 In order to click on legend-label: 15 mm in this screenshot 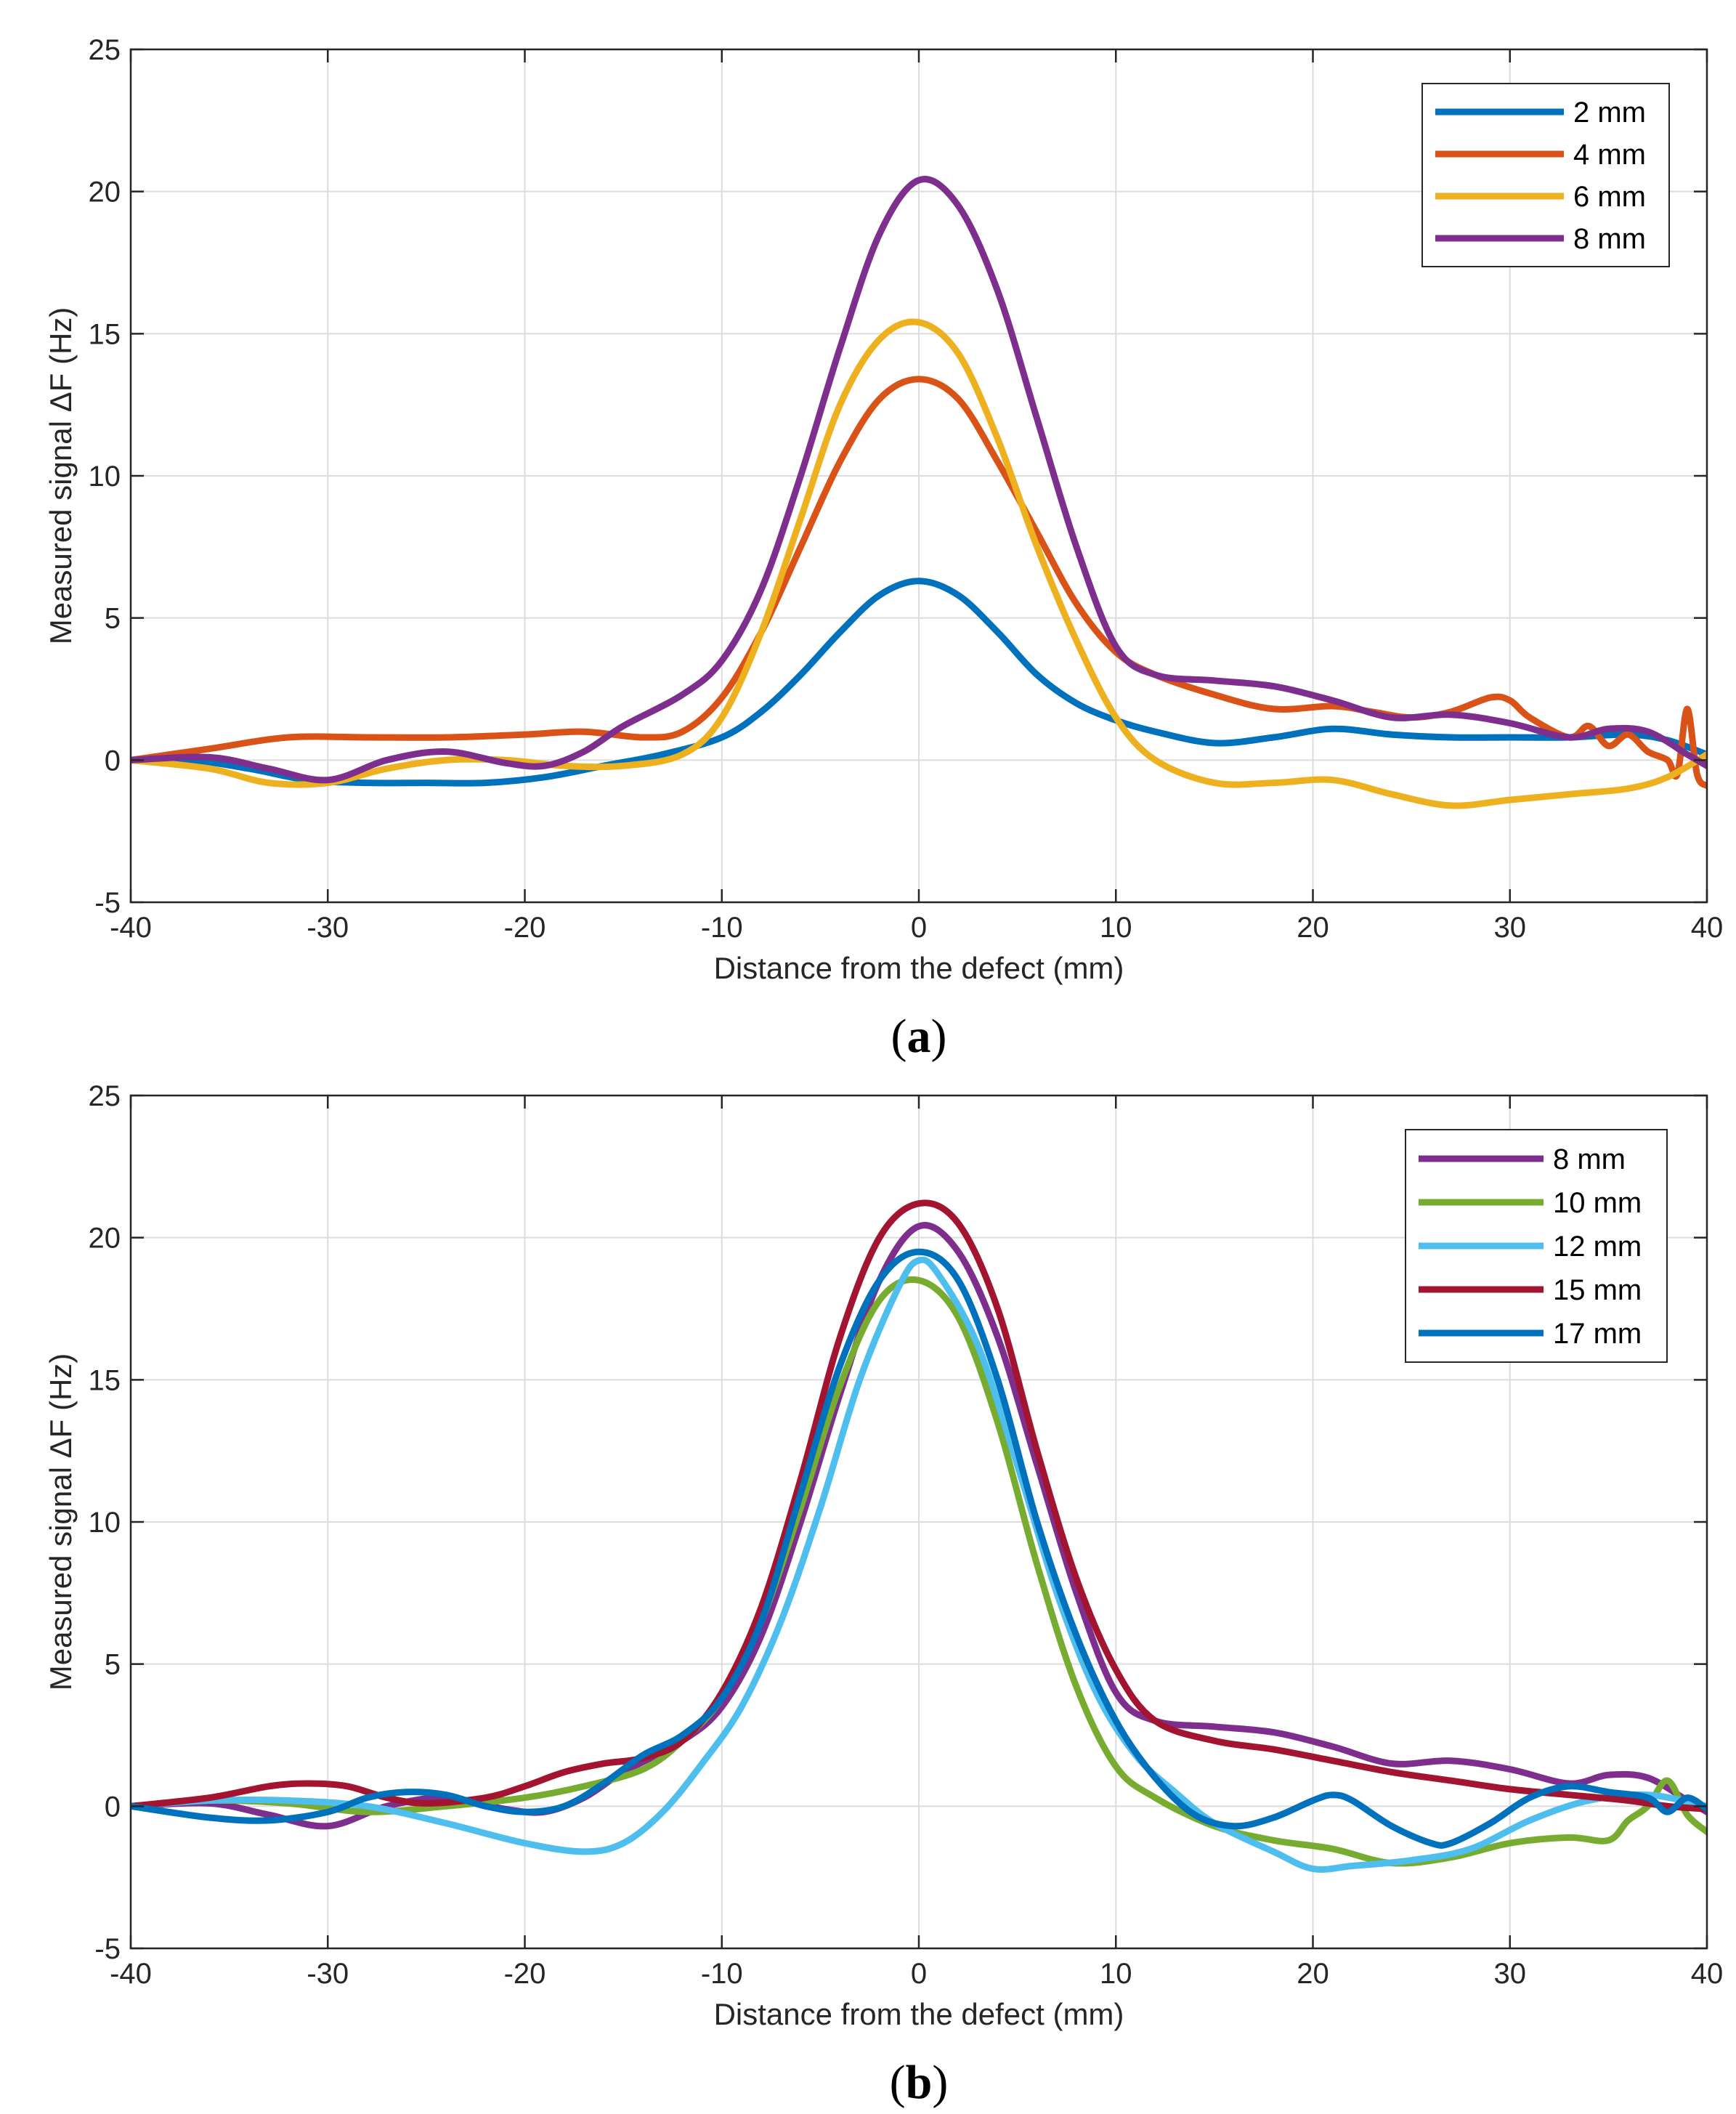, I will do `click(1597, 1290)`.